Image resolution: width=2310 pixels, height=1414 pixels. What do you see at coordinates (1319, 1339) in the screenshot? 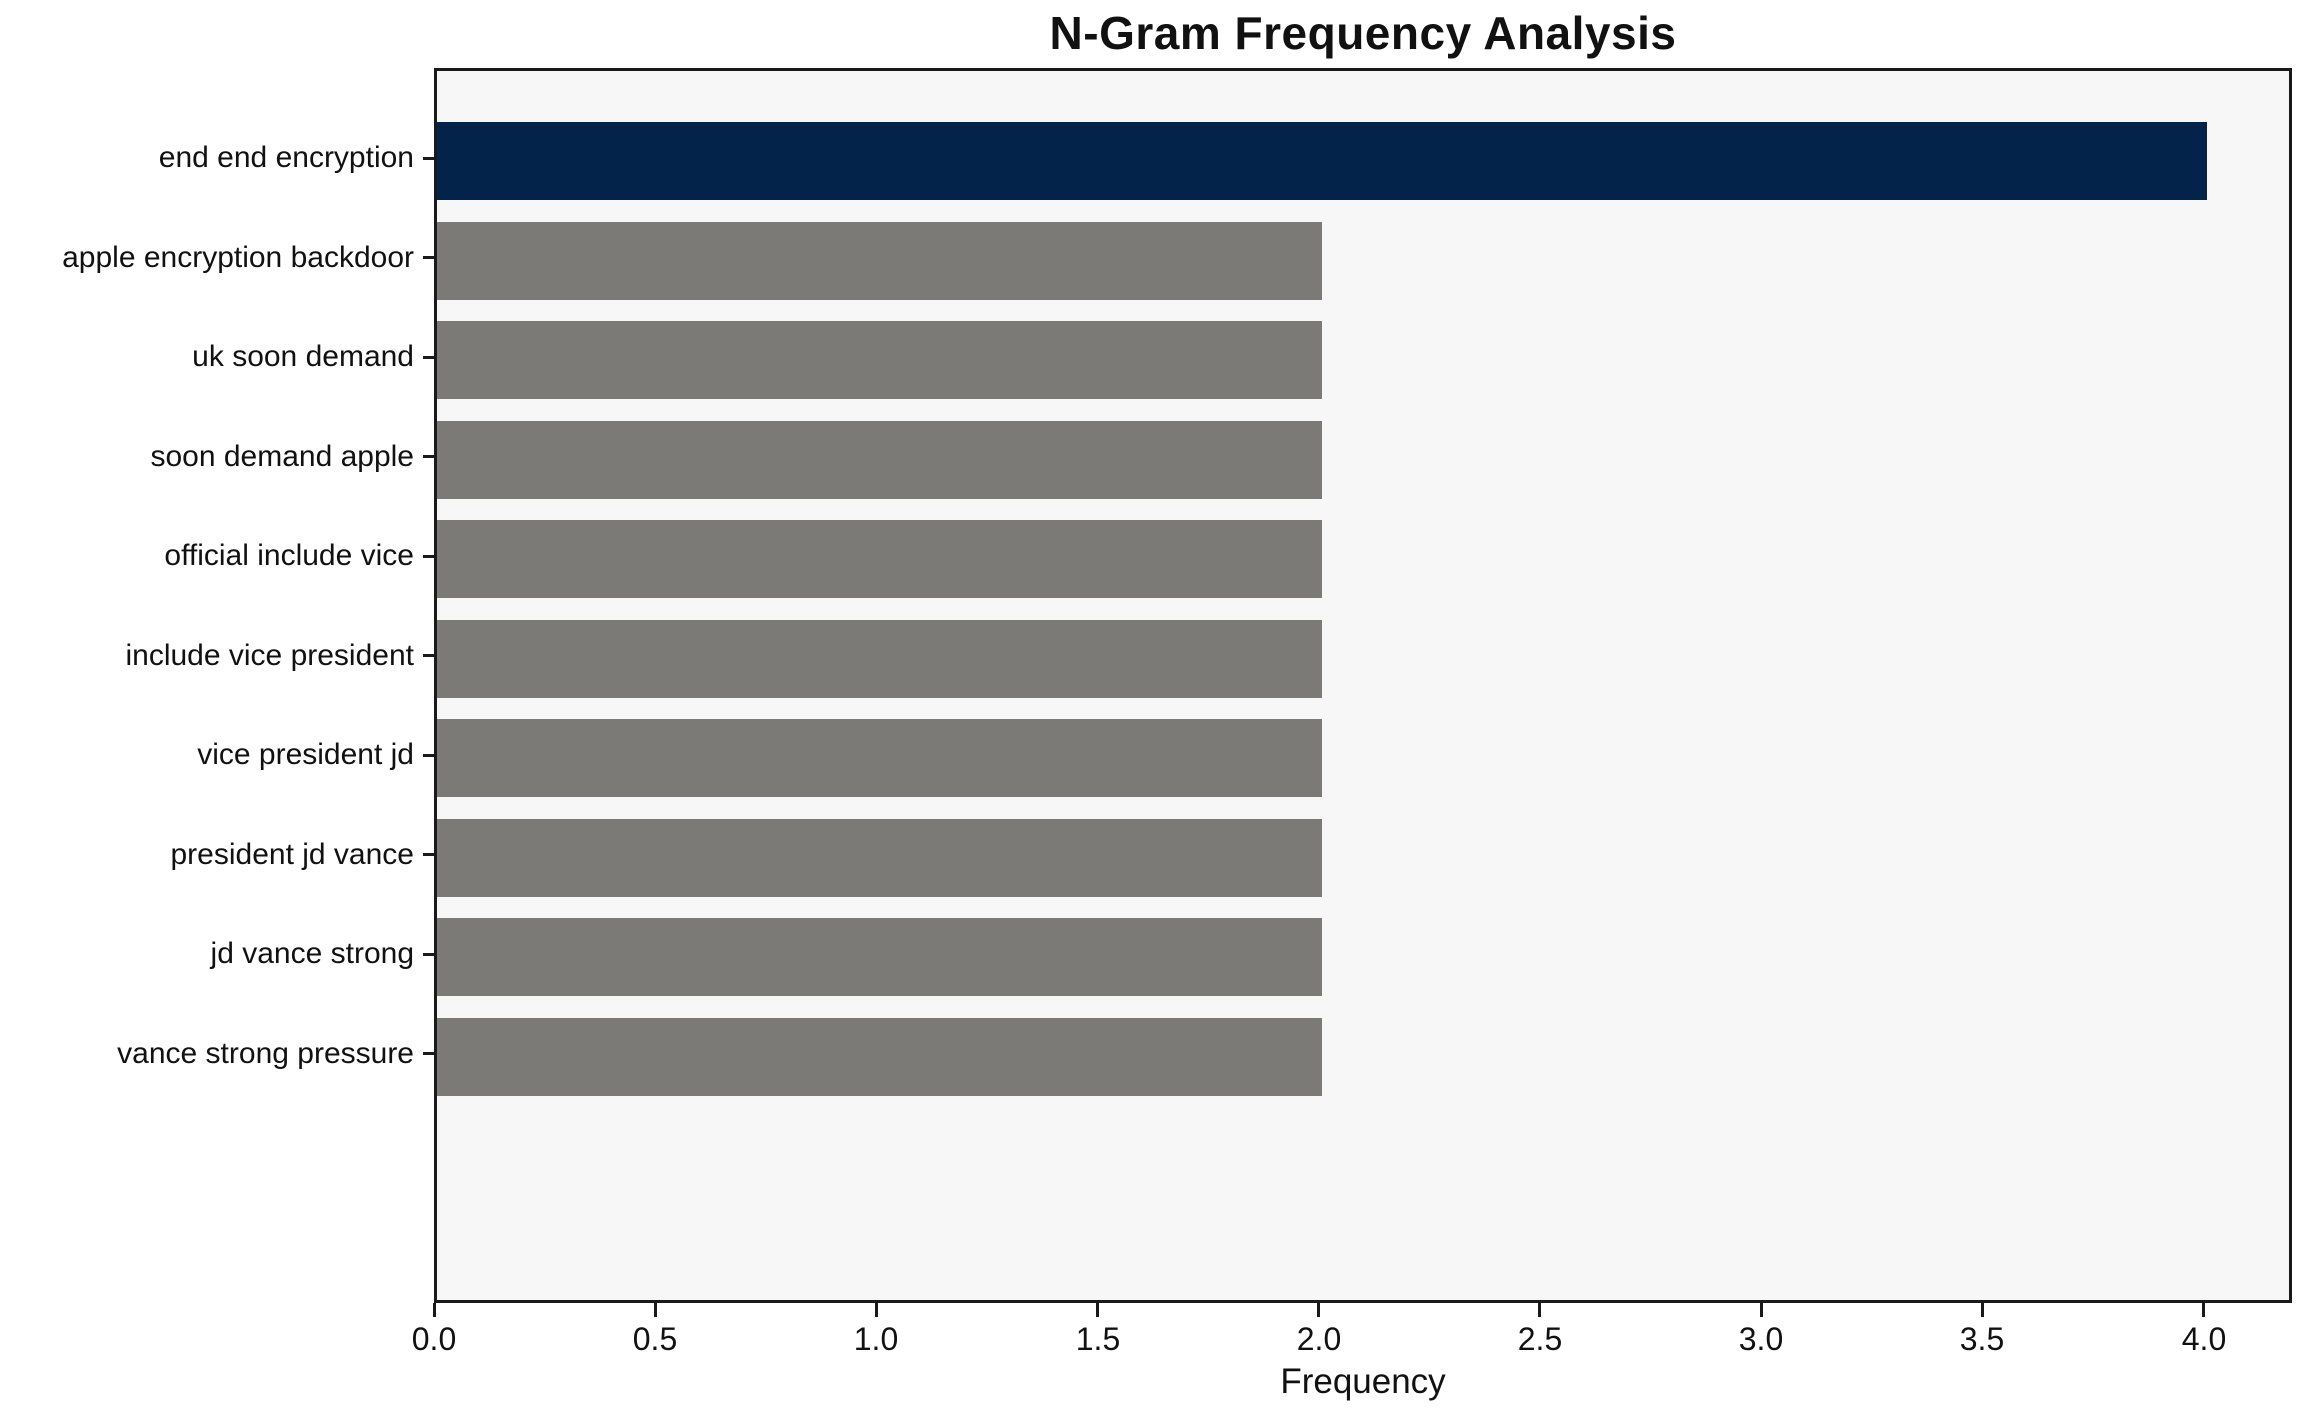
I see `x-tick-label: 2.0` at bounding box center [1319, 1339].